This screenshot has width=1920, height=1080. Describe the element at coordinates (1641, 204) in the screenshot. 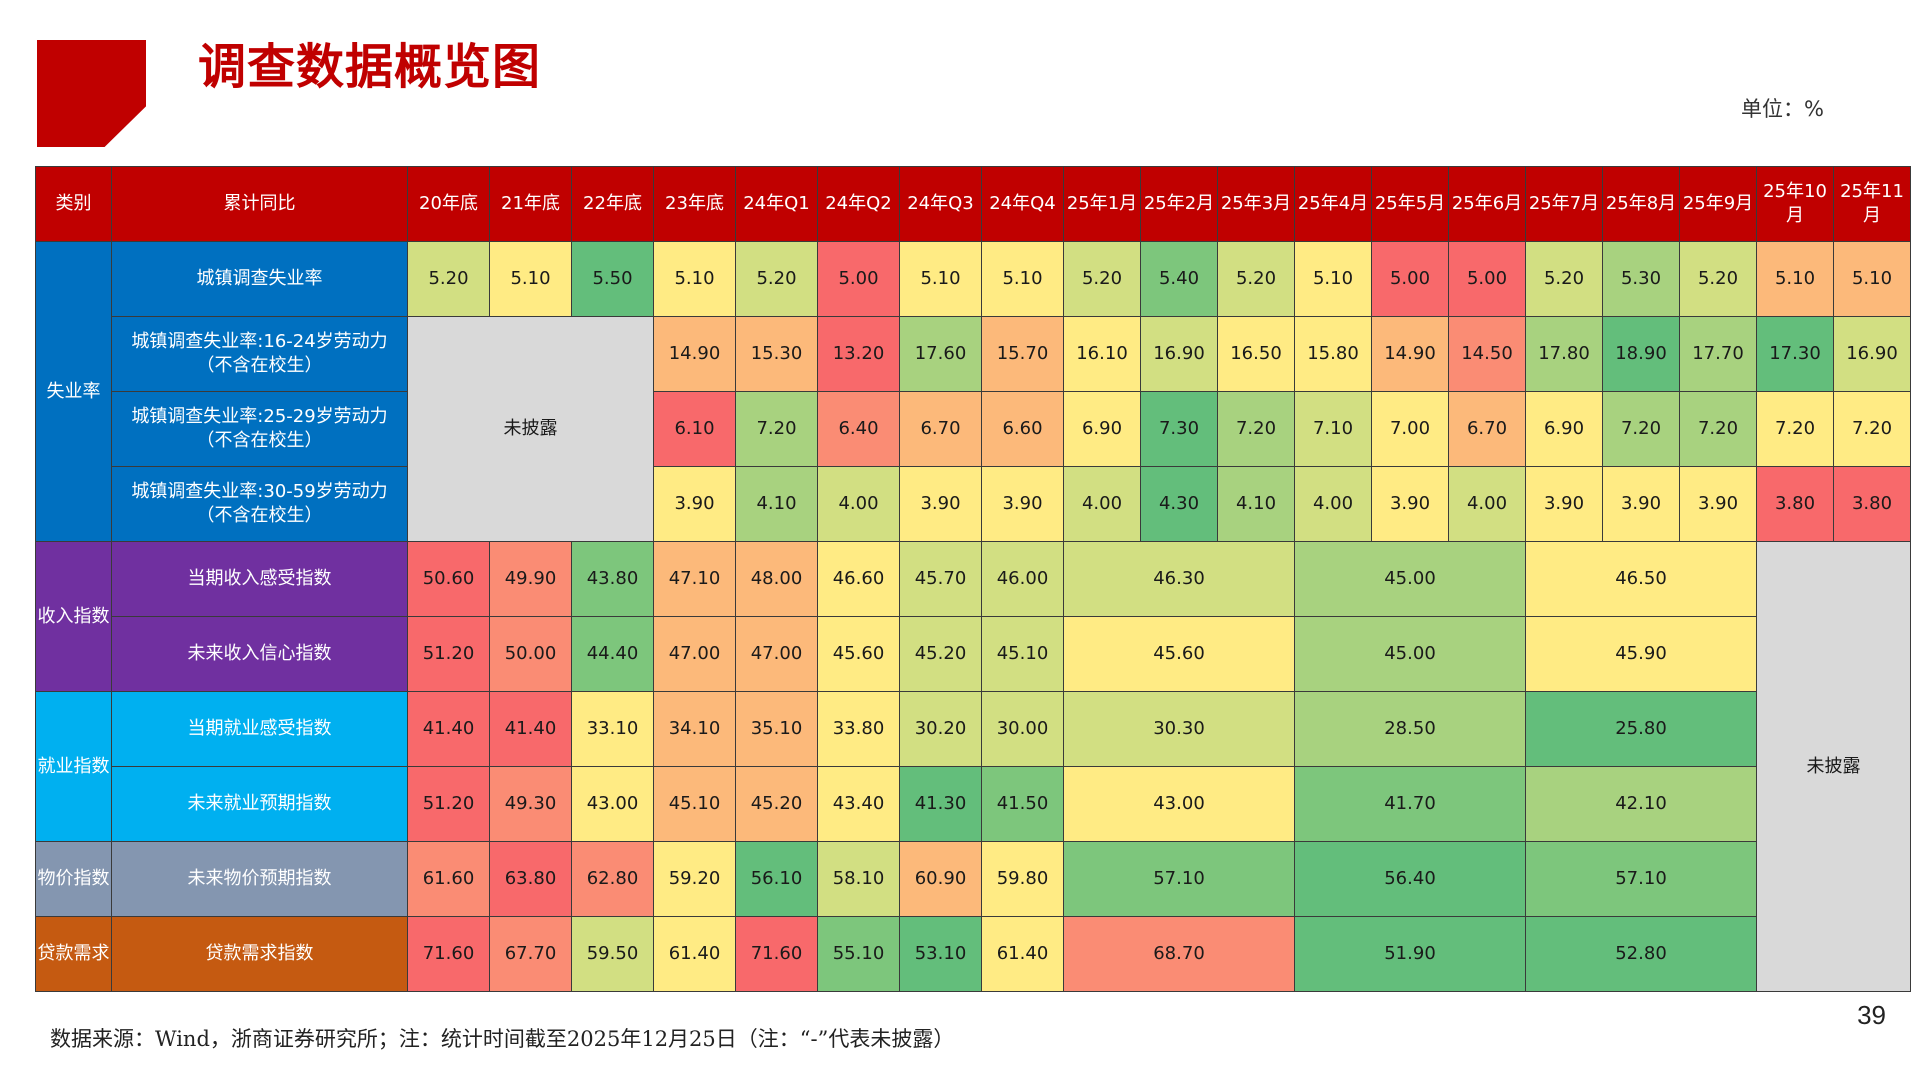

I see `column-header: 25年8月` at that location.